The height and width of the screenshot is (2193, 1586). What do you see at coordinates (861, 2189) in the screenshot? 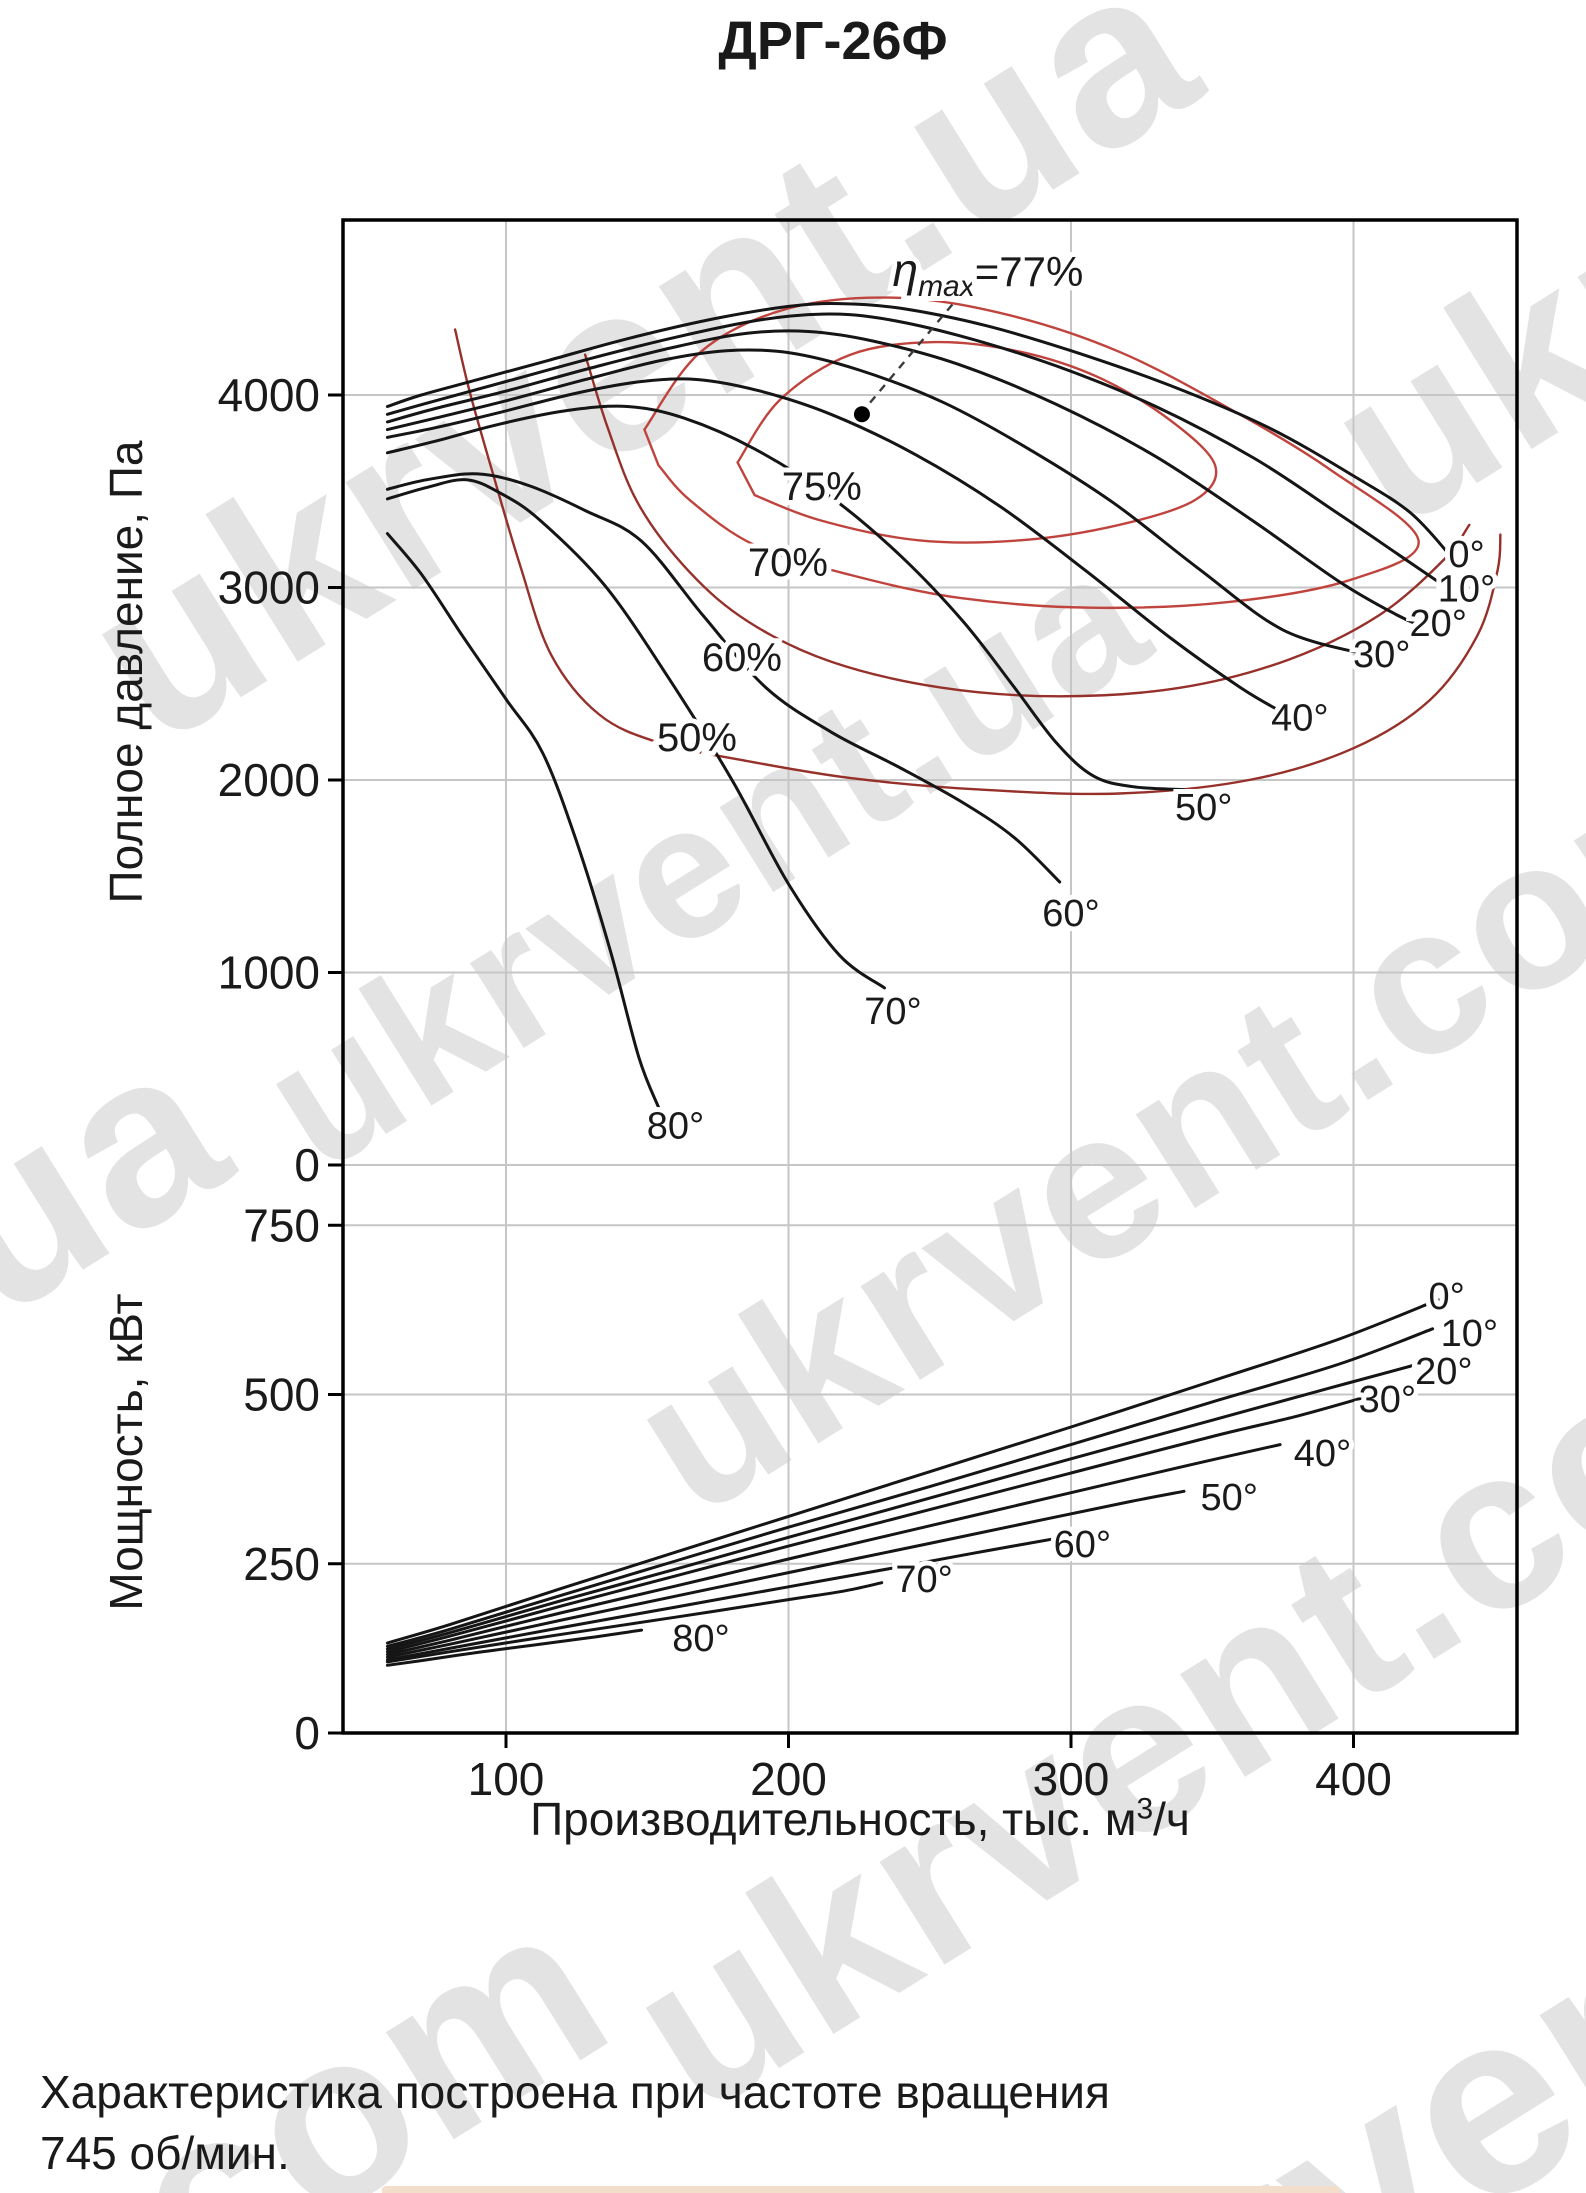
I see `cropped-next-element` at bounding box center [861, 2189].